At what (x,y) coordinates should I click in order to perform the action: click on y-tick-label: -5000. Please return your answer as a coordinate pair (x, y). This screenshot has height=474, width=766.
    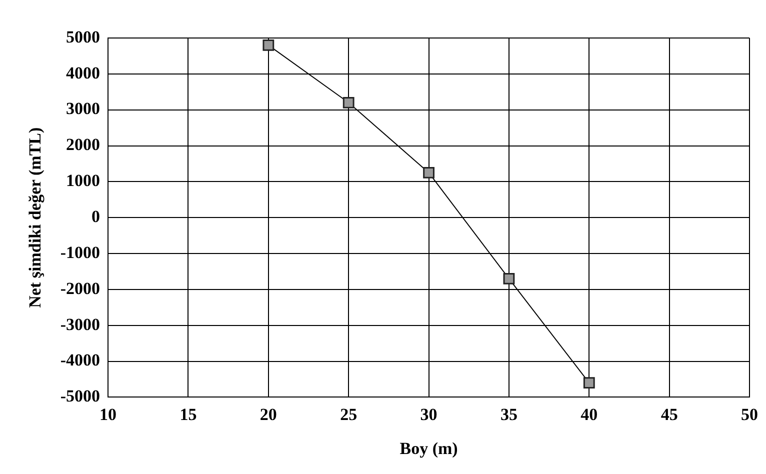
    Looking at the image, I should click on (80, 396).